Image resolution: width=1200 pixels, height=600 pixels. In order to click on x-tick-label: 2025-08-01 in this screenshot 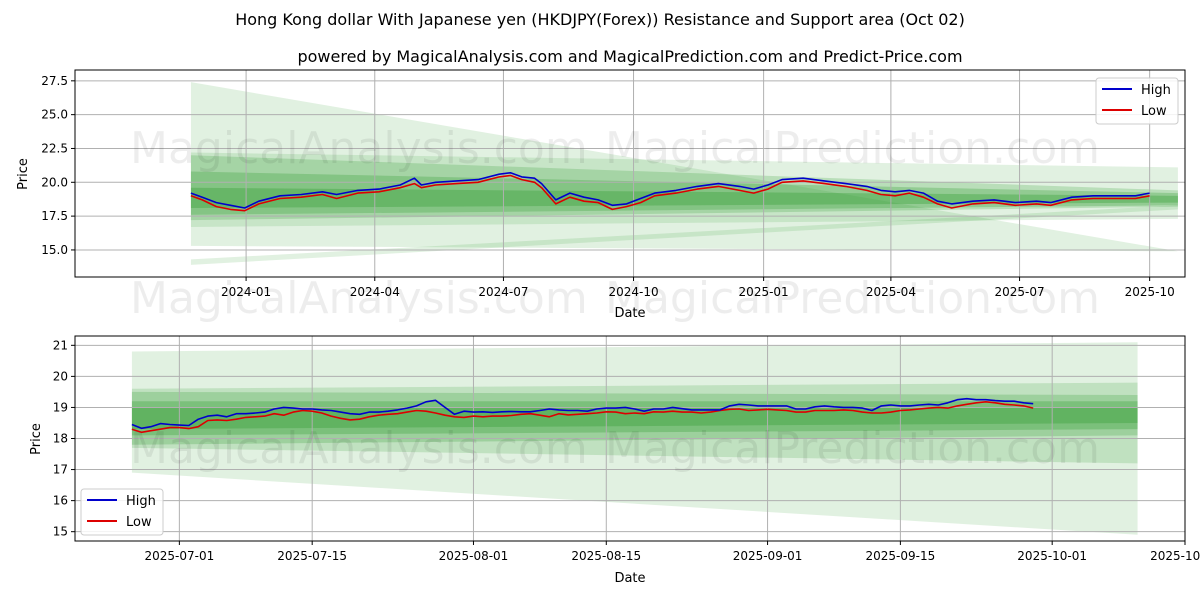, I will do `click(474, 556)`.